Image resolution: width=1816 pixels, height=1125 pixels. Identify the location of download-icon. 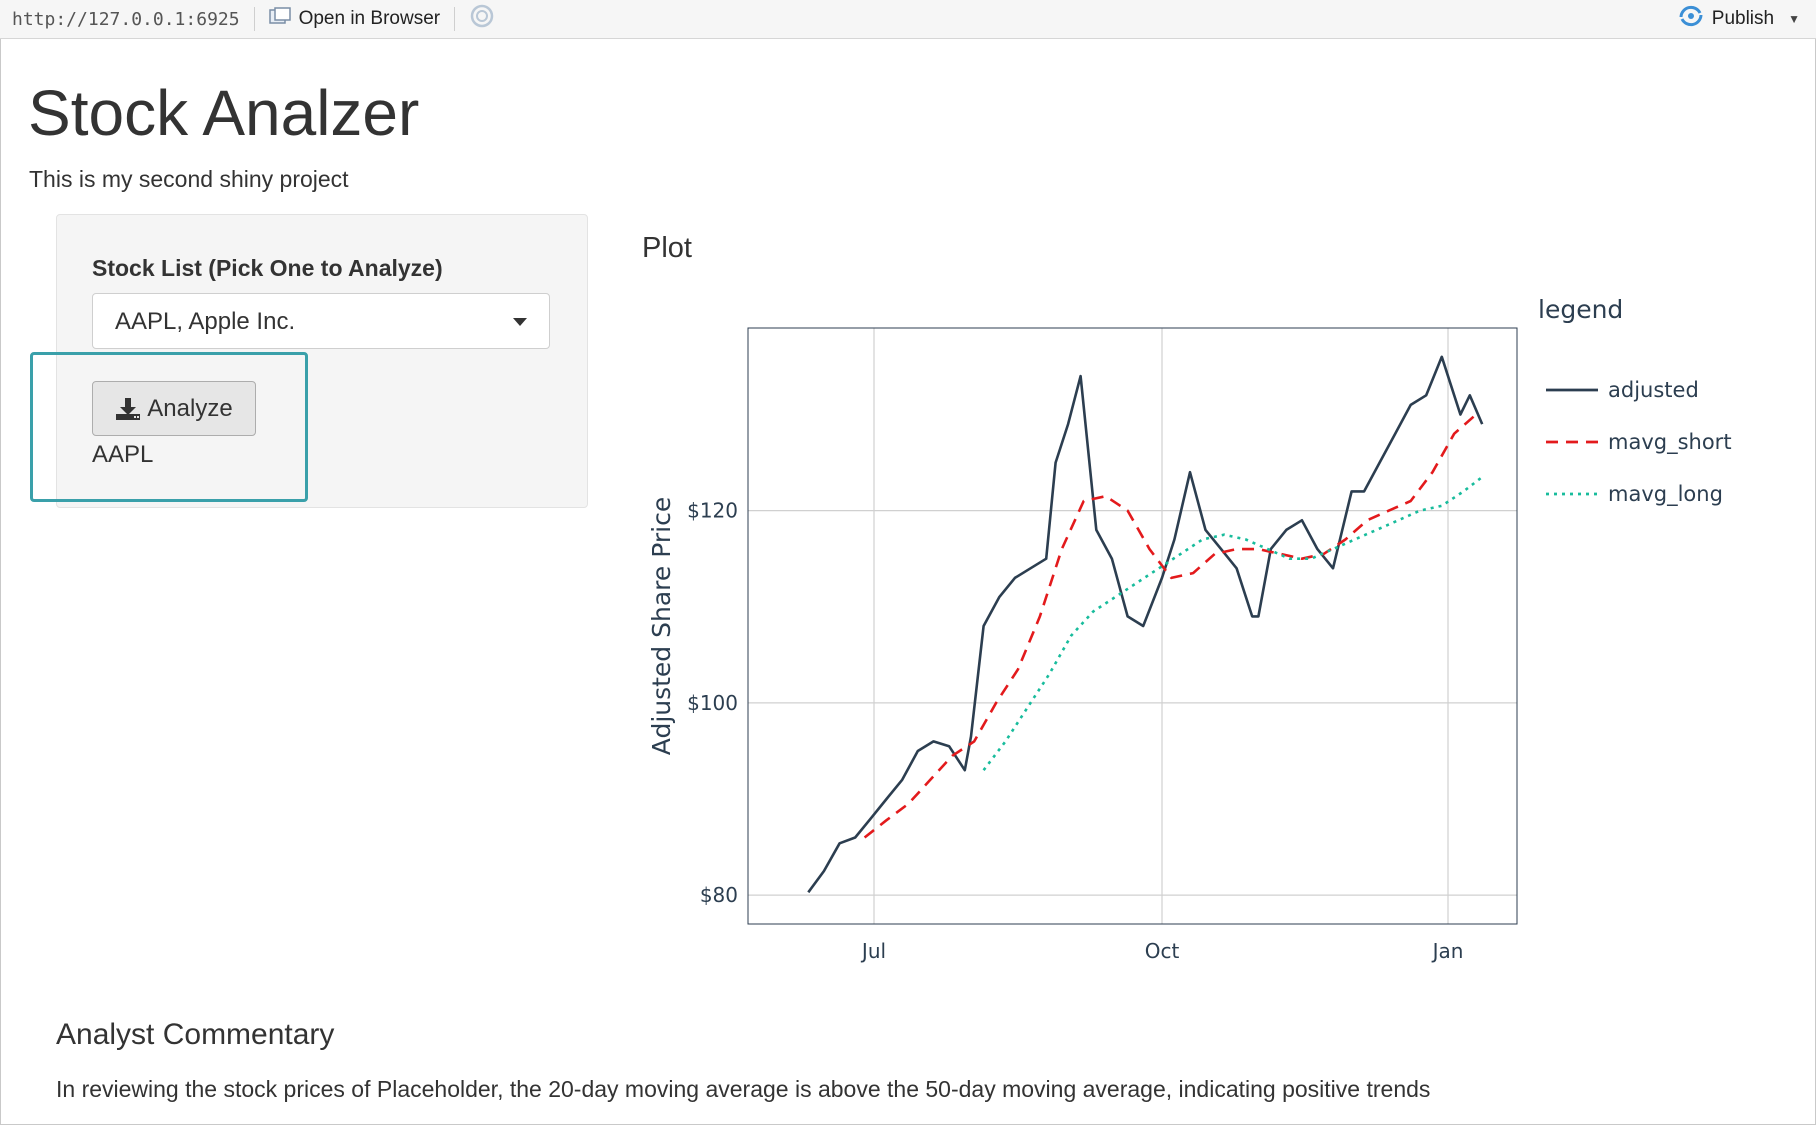
(128, 408).